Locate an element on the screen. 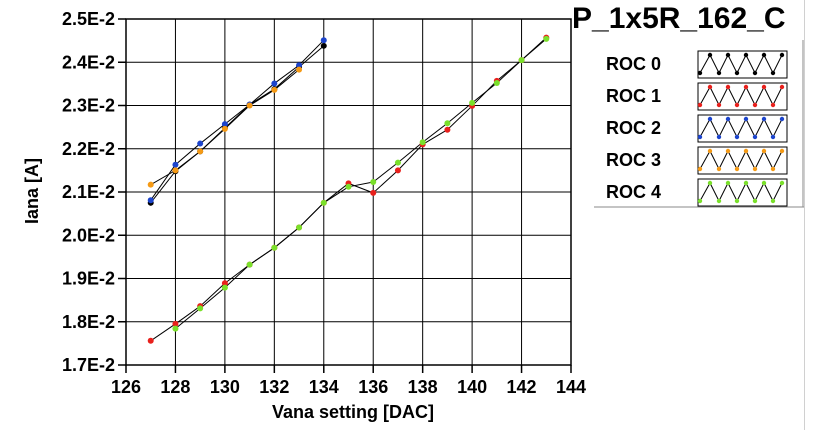 The image size is (815, 430). y-axis-title: Iana [A] is located at coordinates (32, 191).